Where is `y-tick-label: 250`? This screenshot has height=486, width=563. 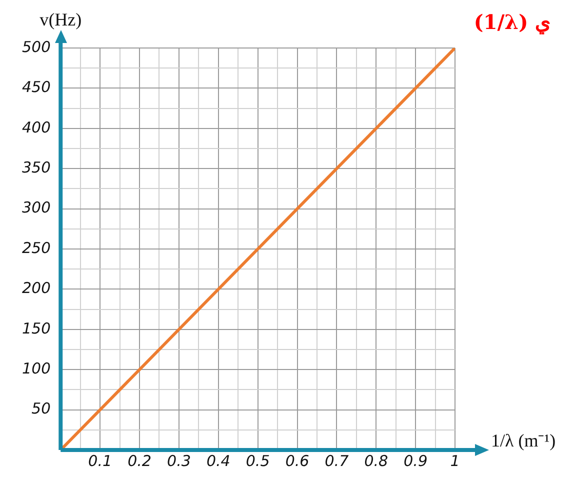
y-tick-label: 250 is located at coordinates (36, 247).